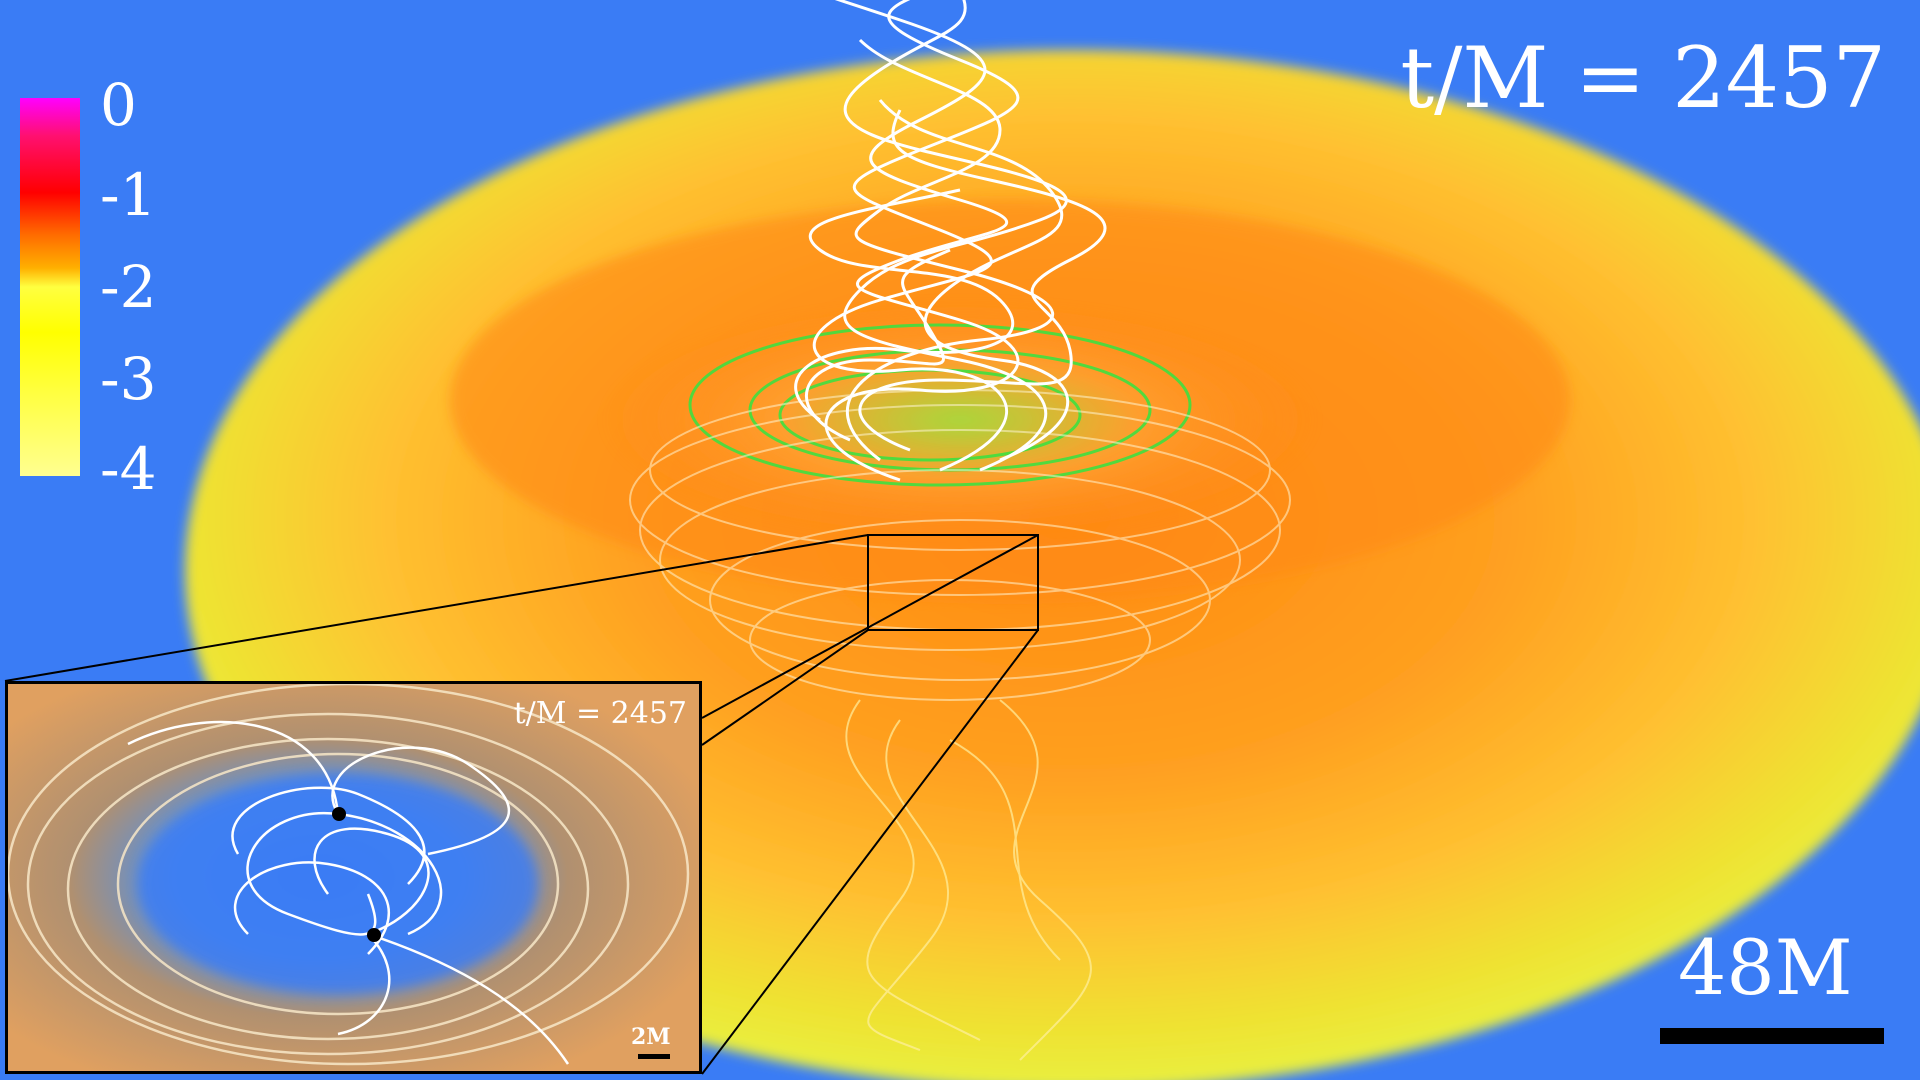 The width and height of the screenshot is (1920, 1080). I want to click on jet-field-lines, so click(950, 241).